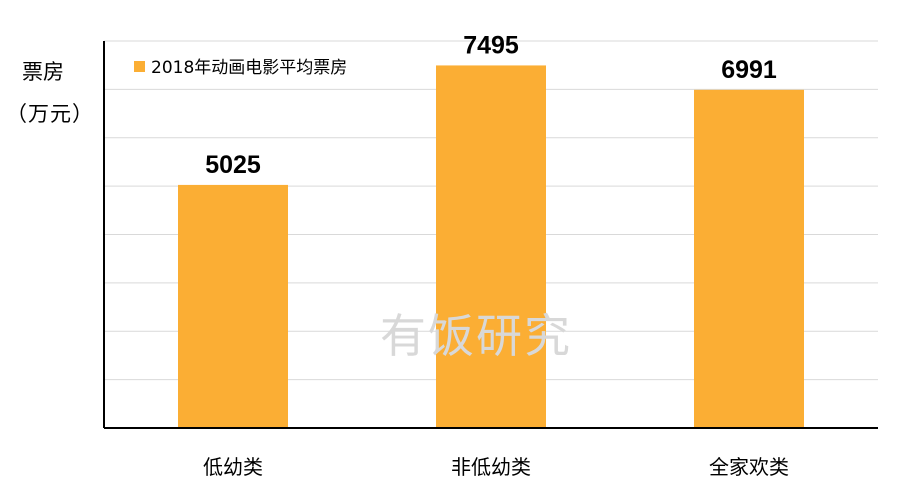  I want to click on y-axis-unit: （万元）, so click(50, 114).